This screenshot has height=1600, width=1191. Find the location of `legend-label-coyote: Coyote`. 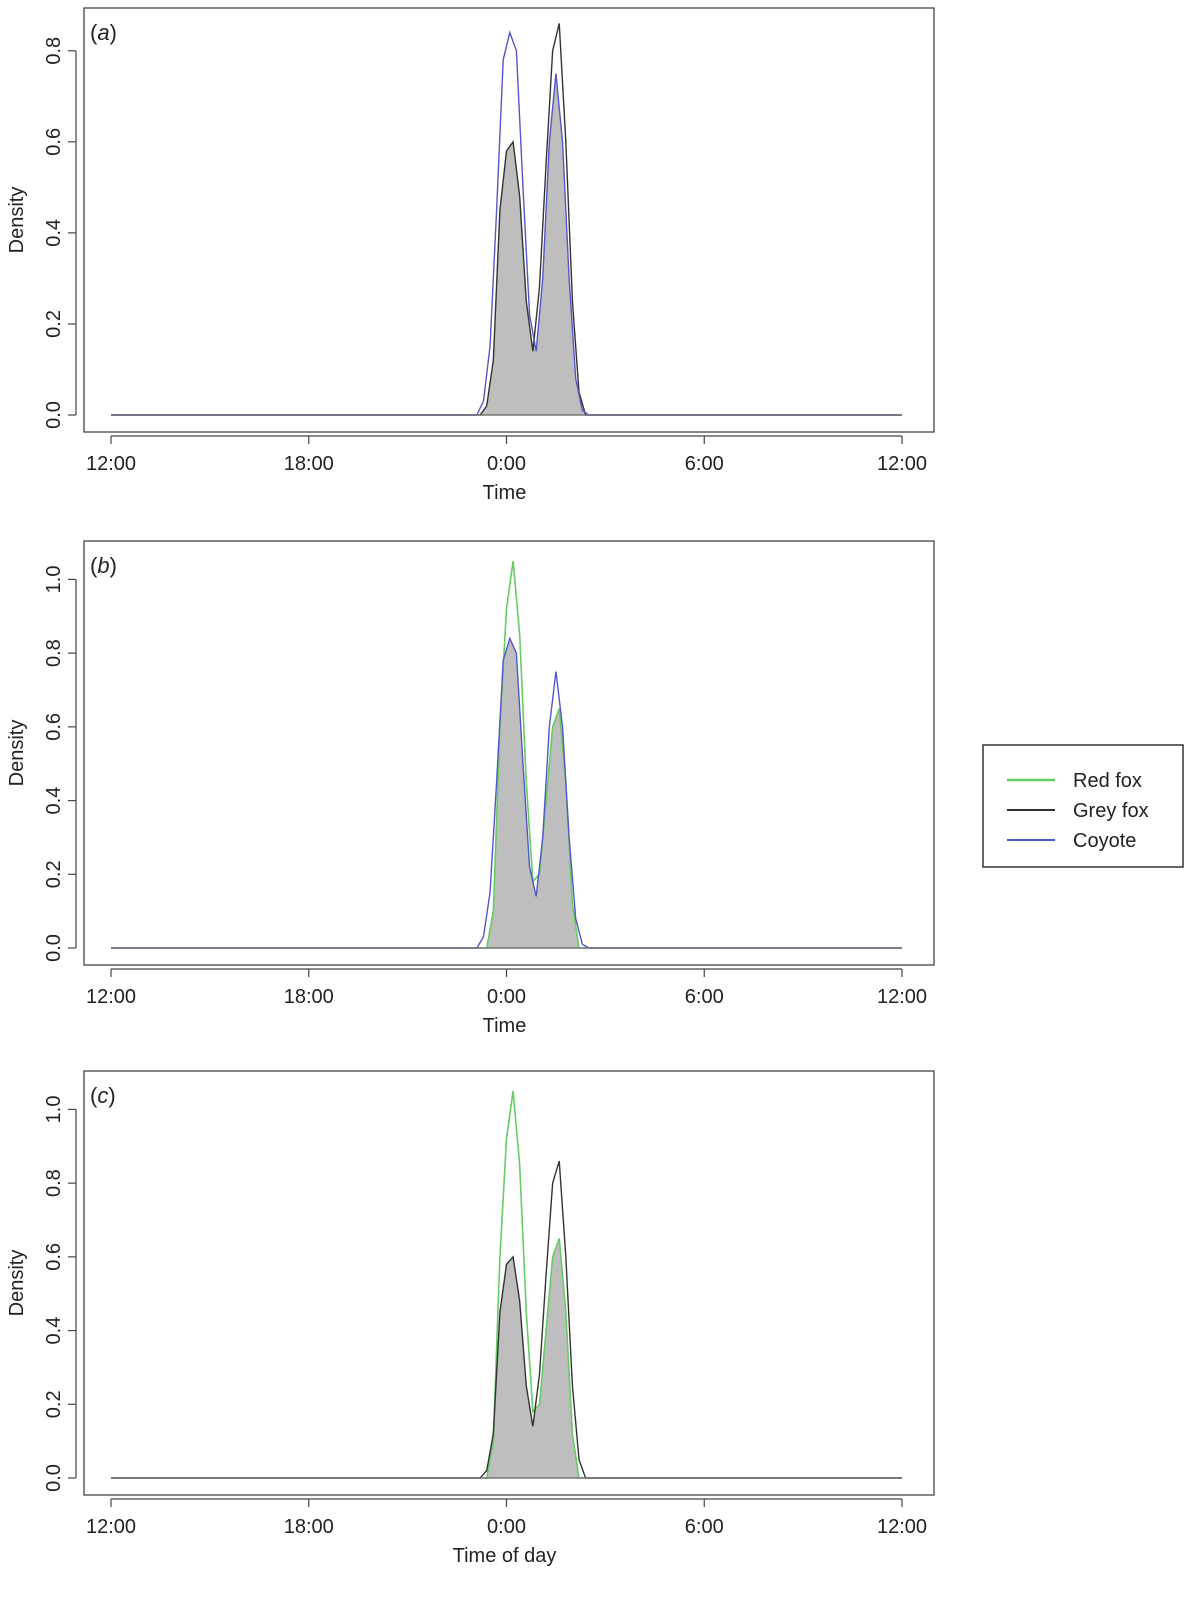

legend-label-coyote: Coyote is located at coordinates (1104, 841).